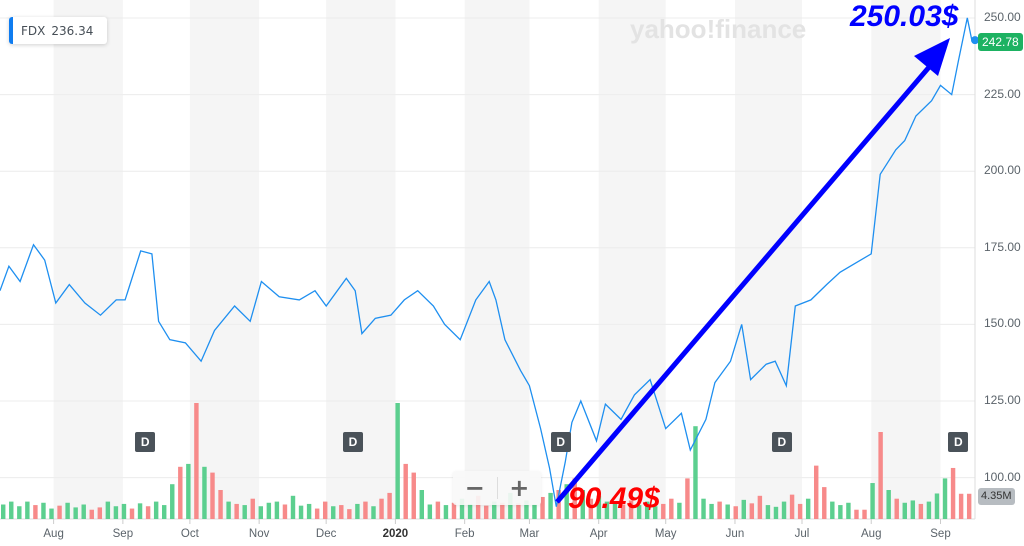  What do you see at coordinates (519, 488) in the screenshot?
I see `zoom-in-button: +` at bounding box center [519, 488].